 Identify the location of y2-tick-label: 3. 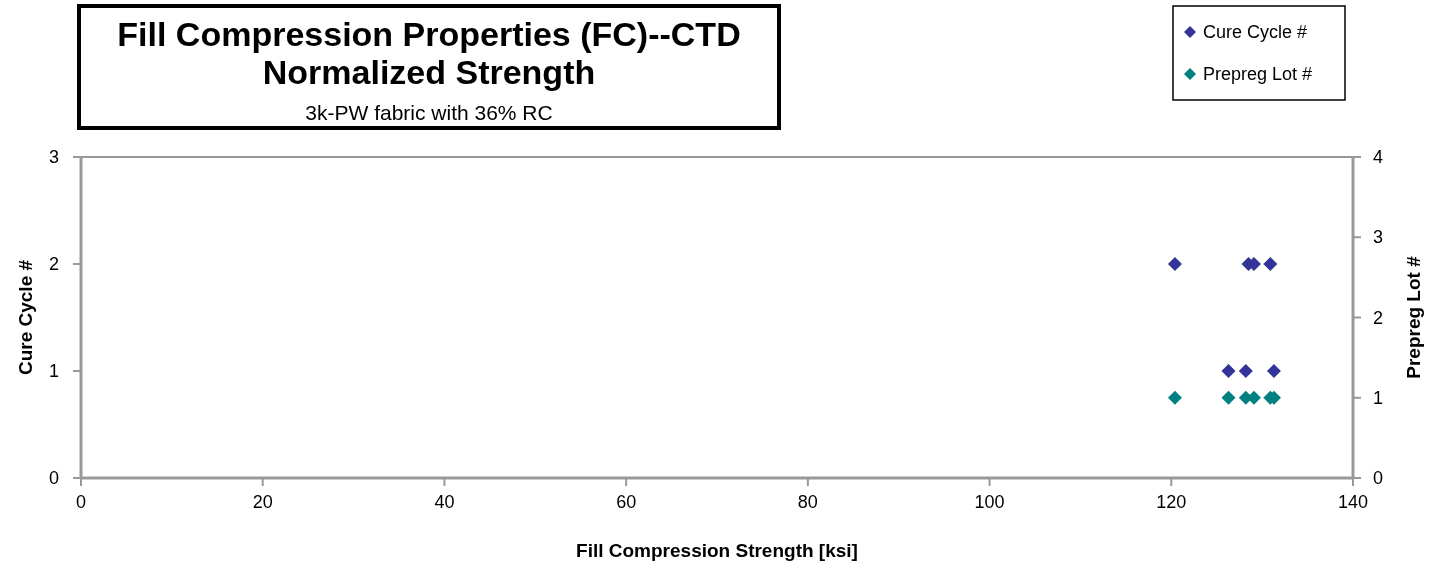
(1378, 237).